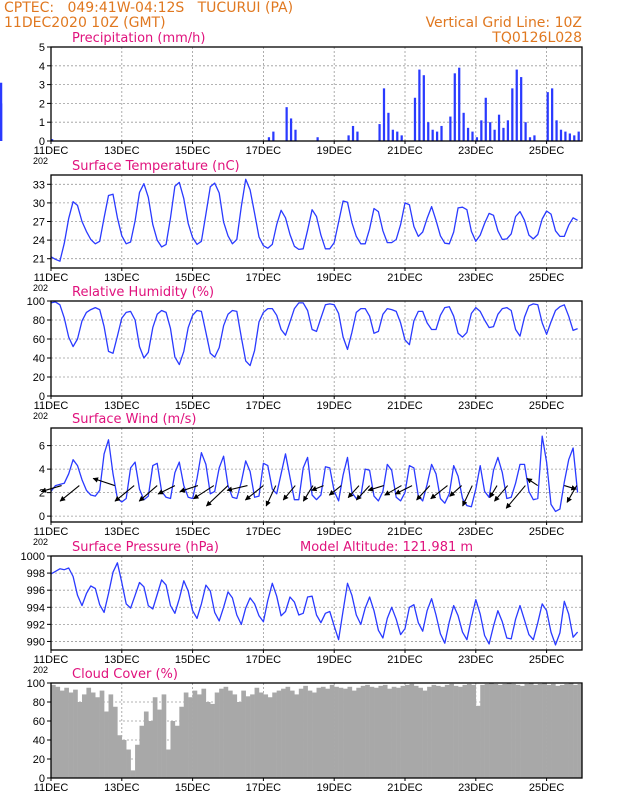 This screenshot has width=618, height=800. Describe the element at coordinates (42, 142) in the screenshot. I see `y-tick-label: 0` at that location.